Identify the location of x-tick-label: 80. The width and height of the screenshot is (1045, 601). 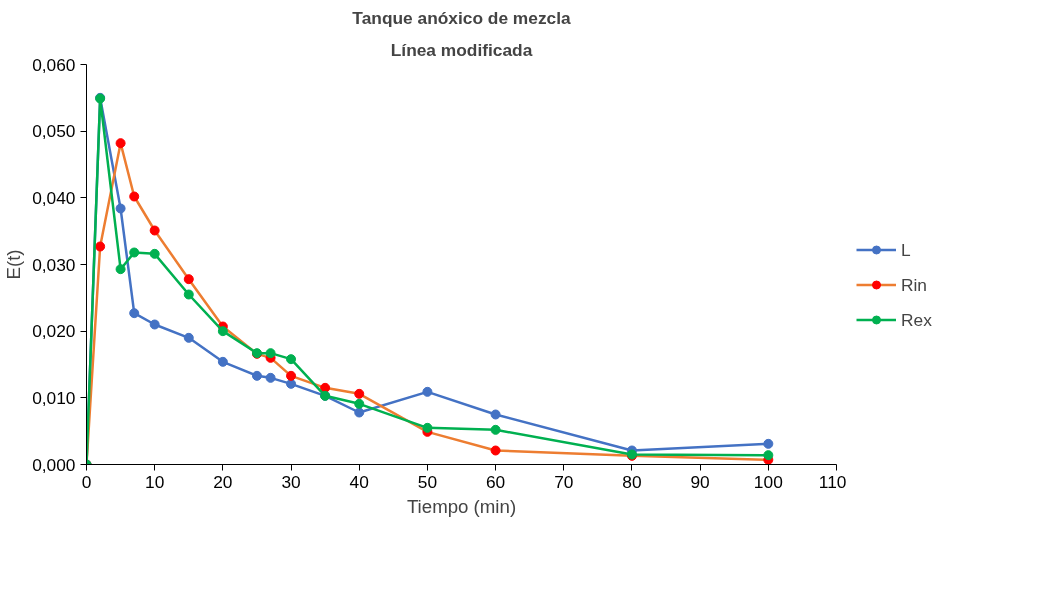
(632, 481).